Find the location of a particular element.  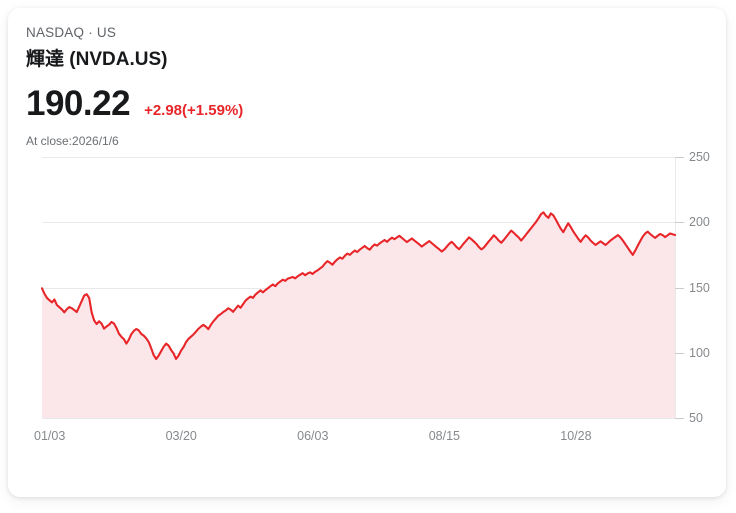

price-change: +2.98(+1.59%) is located at coordinates (194, 110).